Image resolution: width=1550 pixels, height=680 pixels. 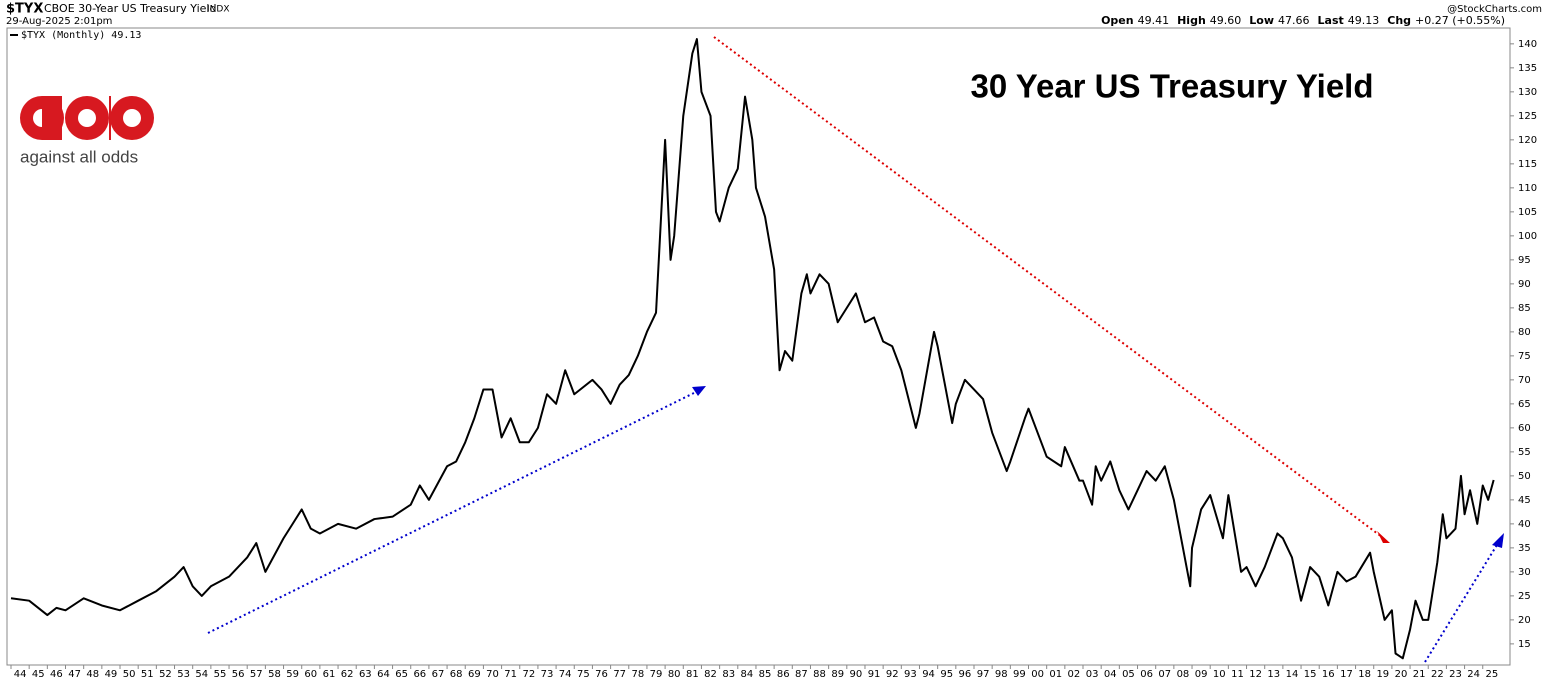 I want to click on x-tick-label: 87, so click(x=801, y=674).